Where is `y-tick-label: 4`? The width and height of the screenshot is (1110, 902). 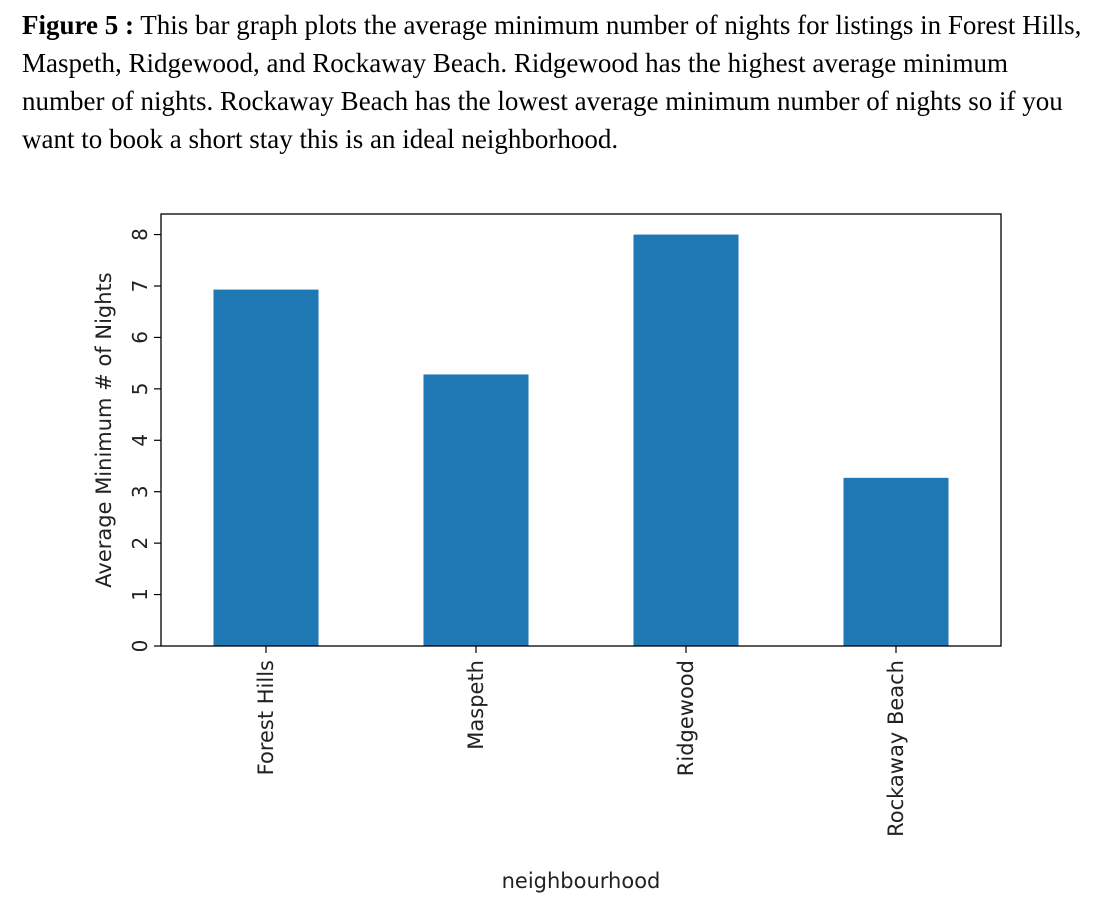 y-tick-label: 4 is located at coordinates (140, 440).